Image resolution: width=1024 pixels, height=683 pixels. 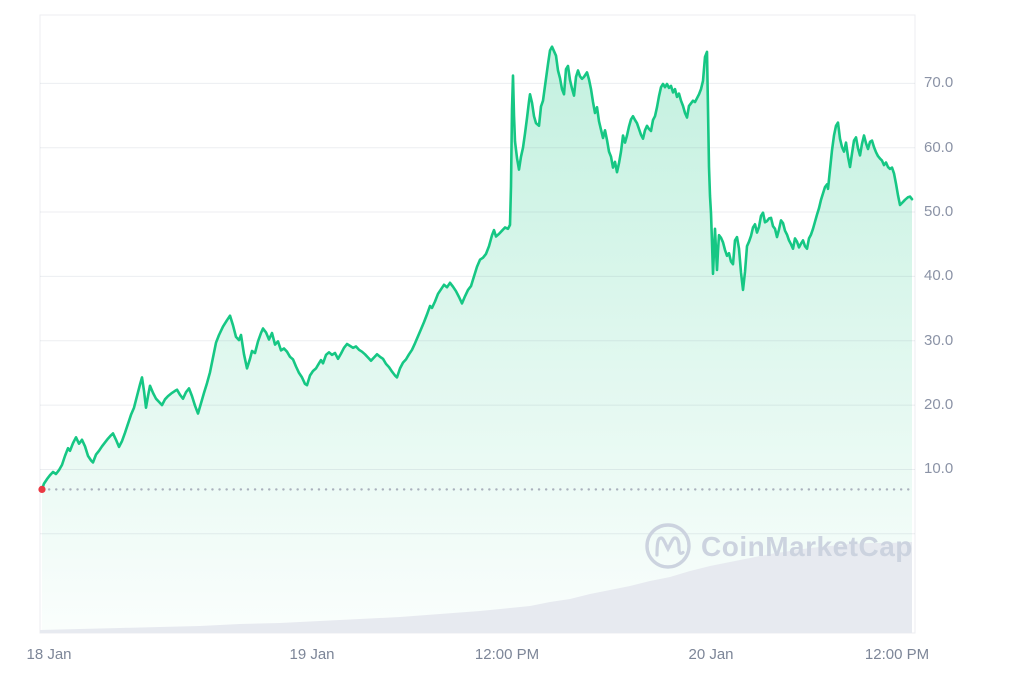 I want to click on y-axis-label: 60.0, so click(x=939, y=147).